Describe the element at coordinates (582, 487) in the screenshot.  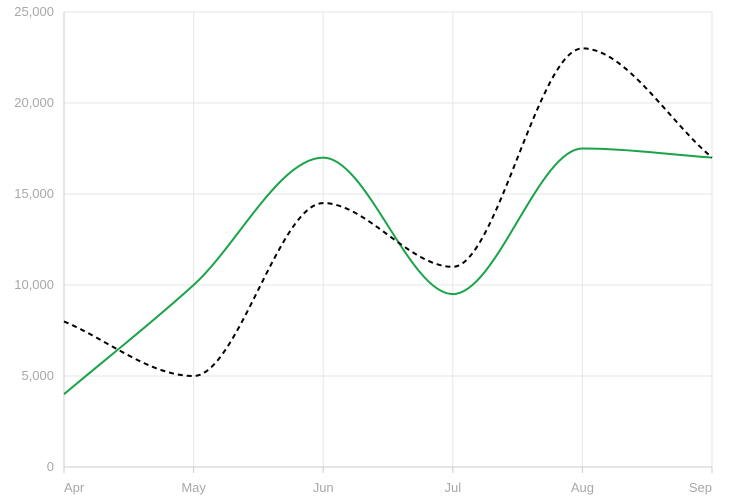
I see `x-tick-label: Aug` at that location.